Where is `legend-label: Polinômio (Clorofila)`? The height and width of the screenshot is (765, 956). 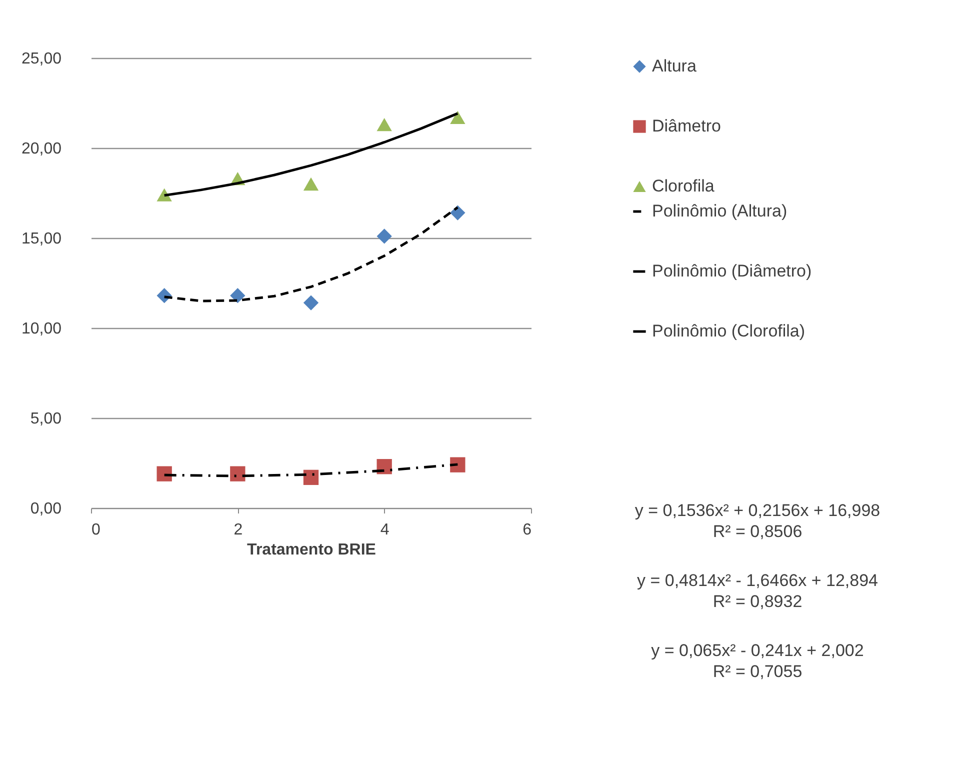
legend-label: Polinômio (Clorofila) is located at coordinates (729, 331).